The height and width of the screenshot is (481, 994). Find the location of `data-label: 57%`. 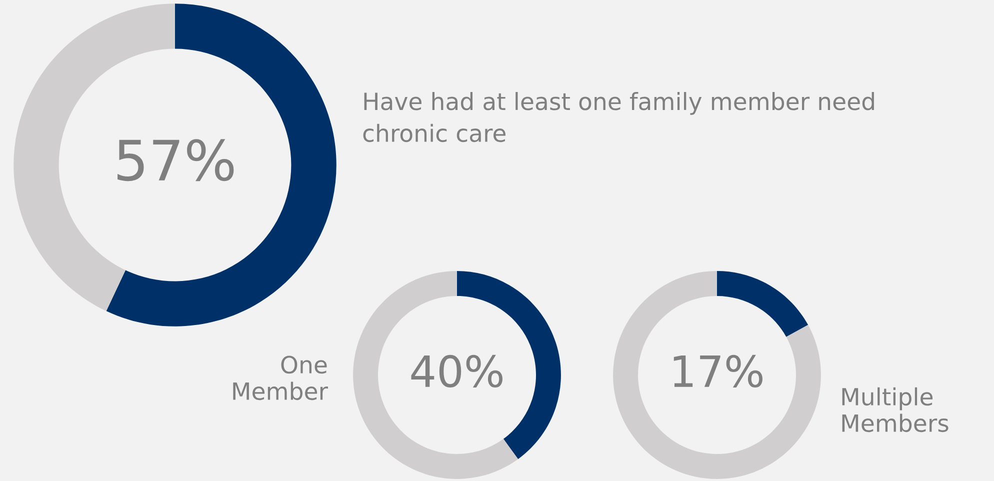

data-label: 57% is located at coordinates (176, 160).